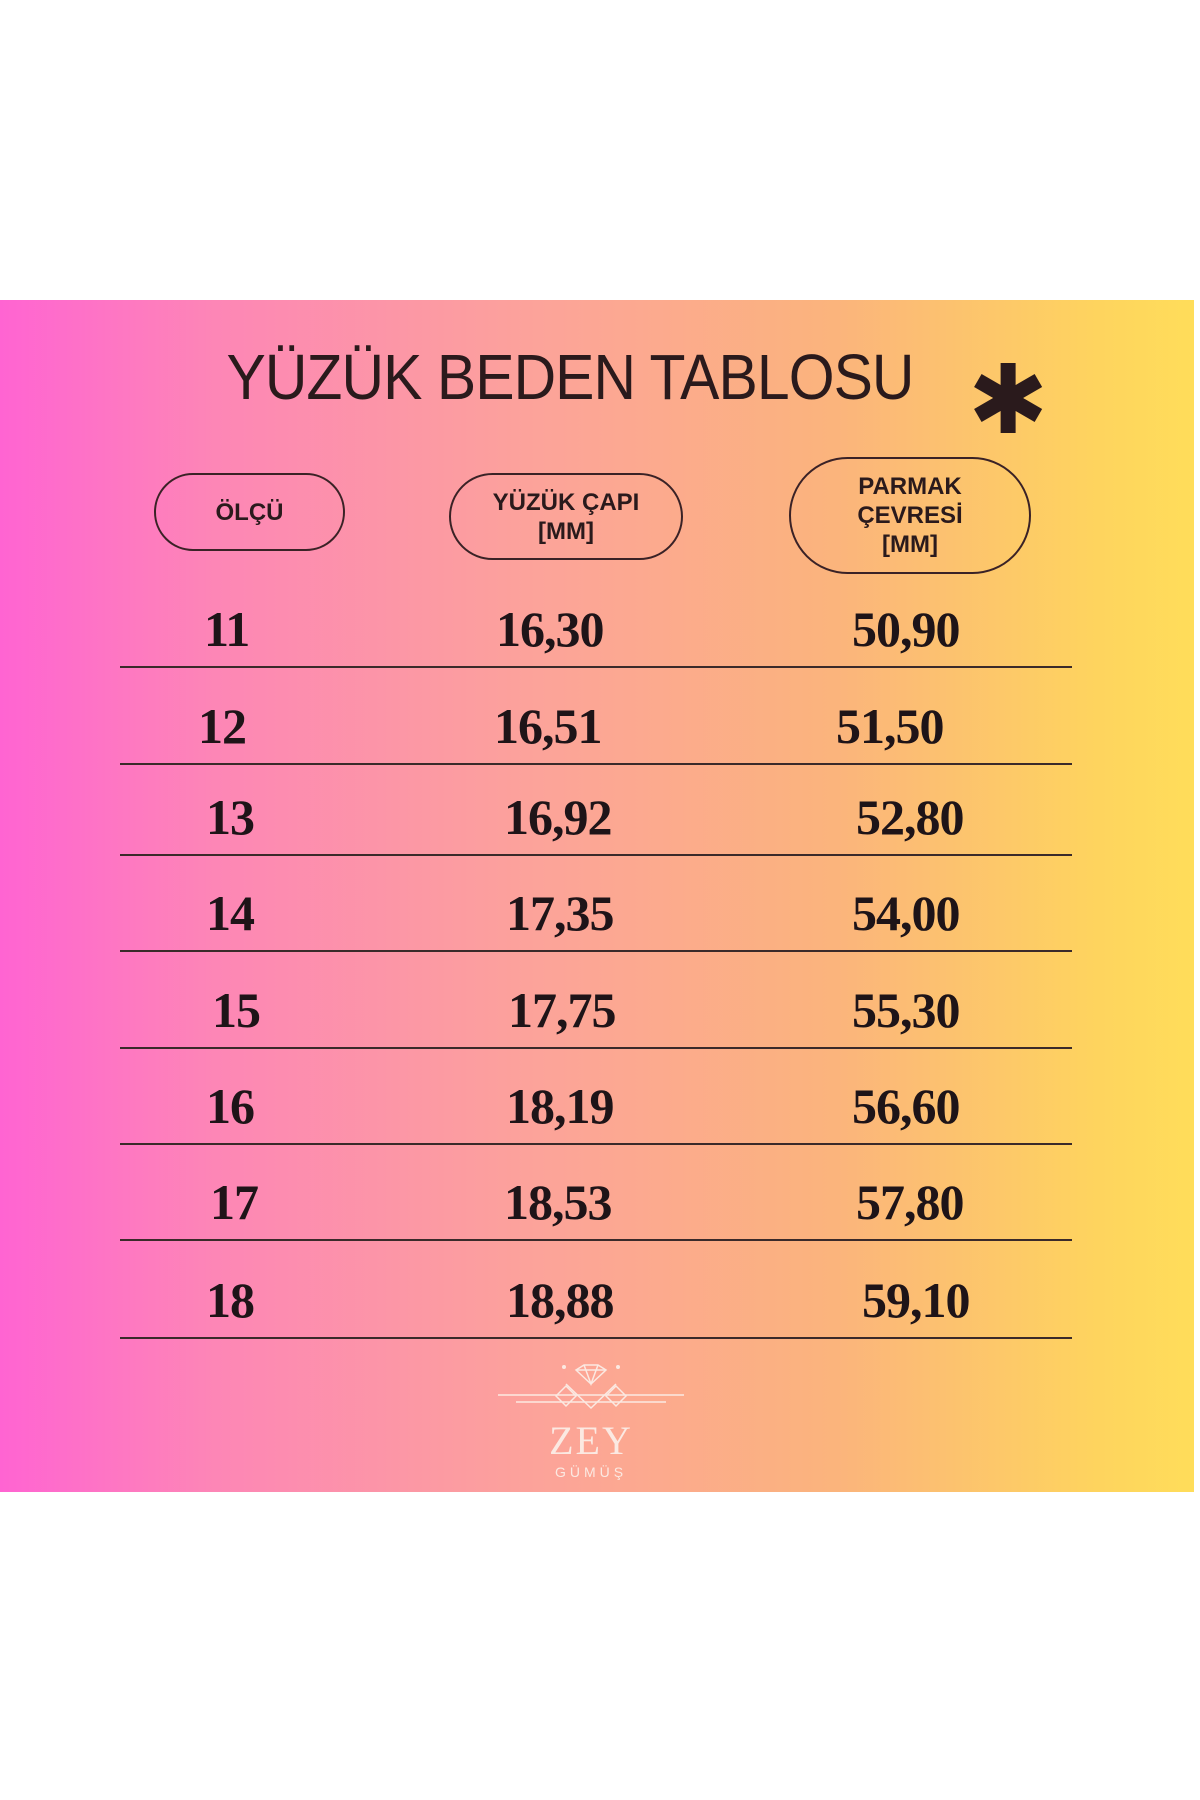 The image size is (1200, 1800). I want to click on cell-circumference: 57,80, so click(910, 1202).